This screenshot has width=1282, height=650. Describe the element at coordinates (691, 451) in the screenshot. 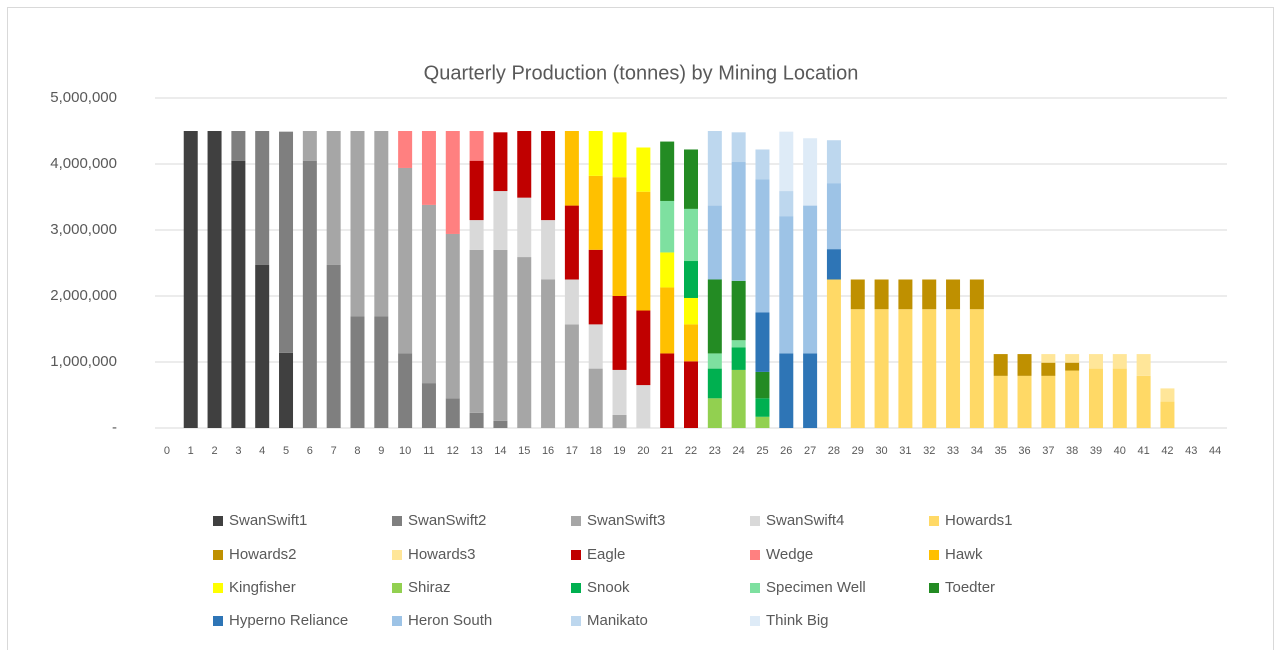

I see `x-tick-label: 22` at that location.